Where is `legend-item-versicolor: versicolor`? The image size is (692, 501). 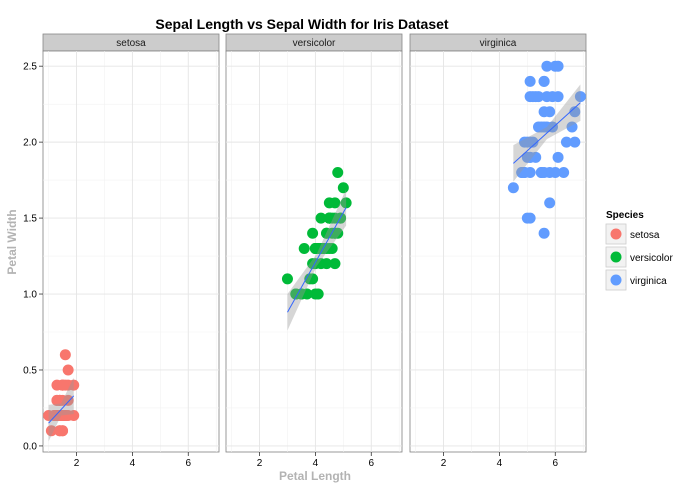 legend-item-versicolor: versicolor is located at coordinates (639, 257).